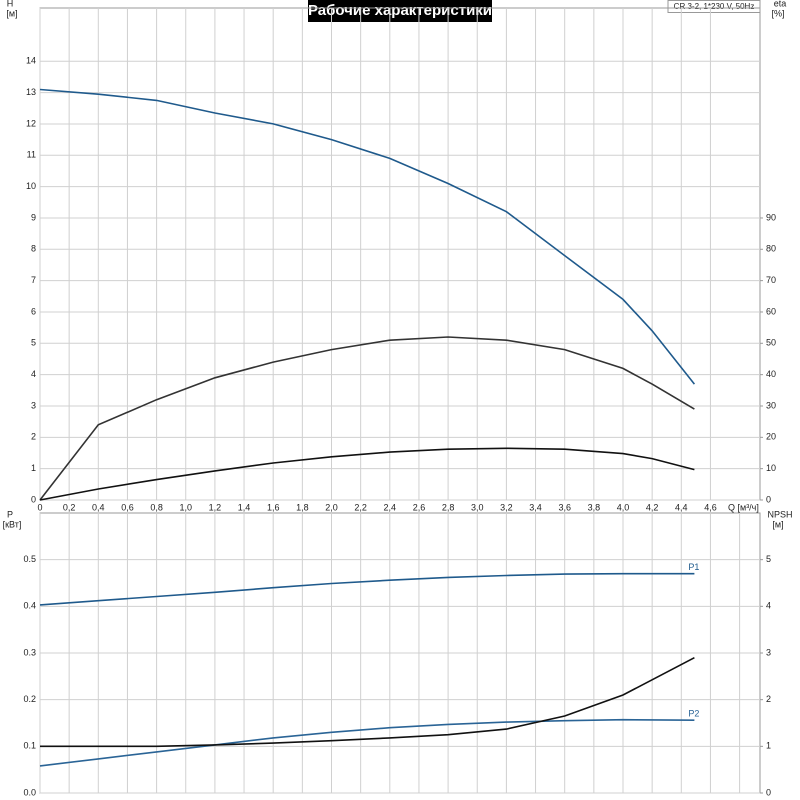 Image resolution: width=800 pixels, height=800 pixels. Describe the element at coordinates (477, 507) in the screenshot. I see `x-tick-label: 3,0` at that location.